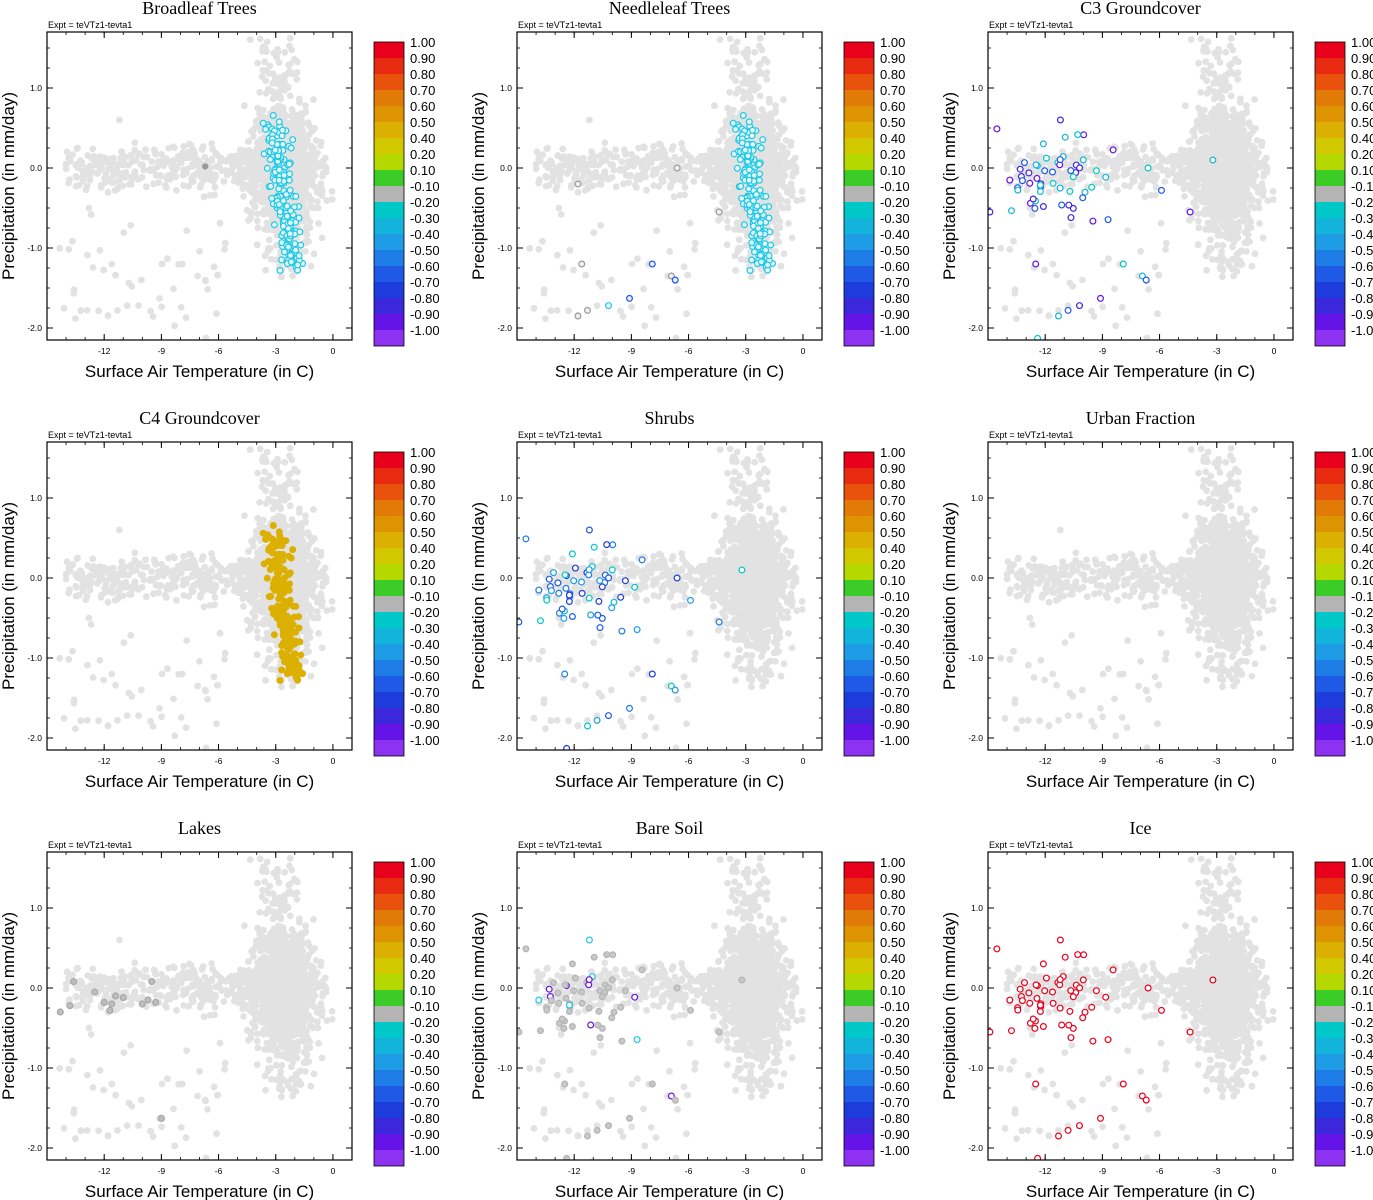  What do you see at coordinates (895, 202) in the screenshot?
I see `colorbar-label: -0.20` at bounding box center [895, 202].